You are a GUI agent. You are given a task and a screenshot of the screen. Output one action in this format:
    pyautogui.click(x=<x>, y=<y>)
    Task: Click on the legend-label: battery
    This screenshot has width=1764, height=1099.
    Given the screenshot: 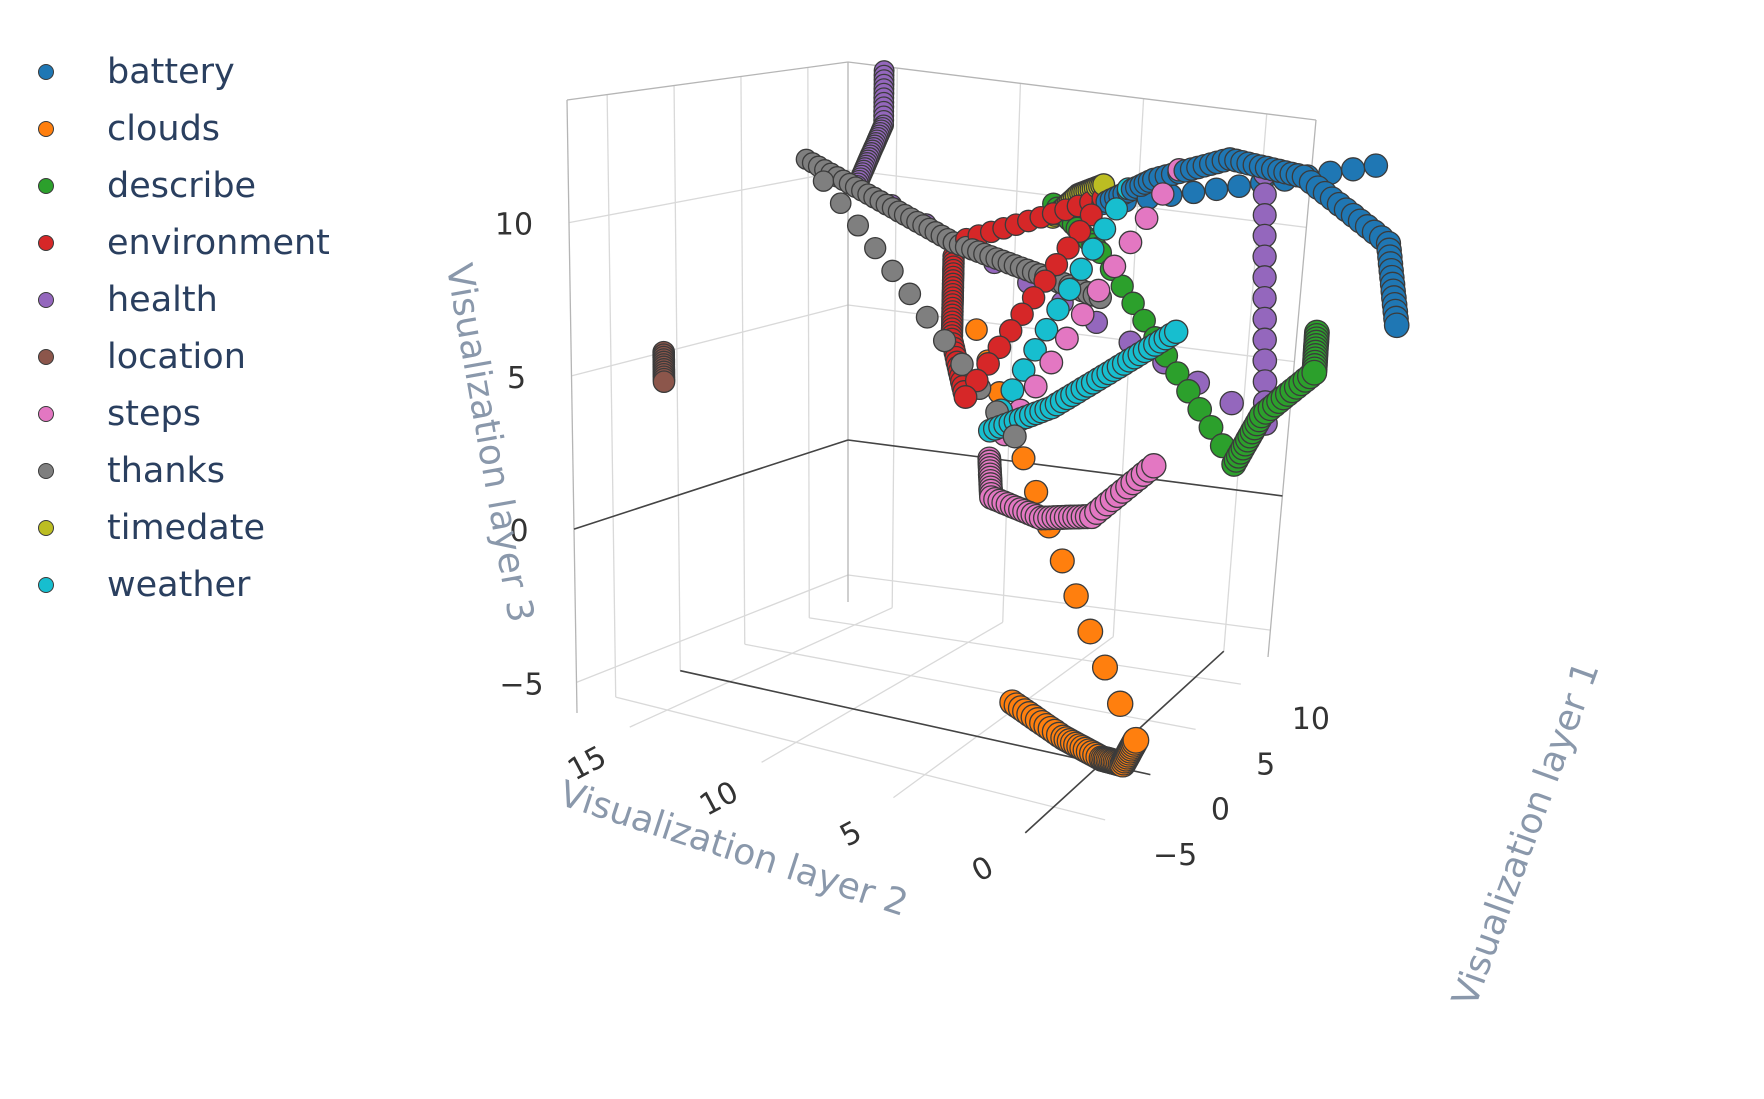 What is the action you would take?
    pyautogui.click(x=171, y=72)
    